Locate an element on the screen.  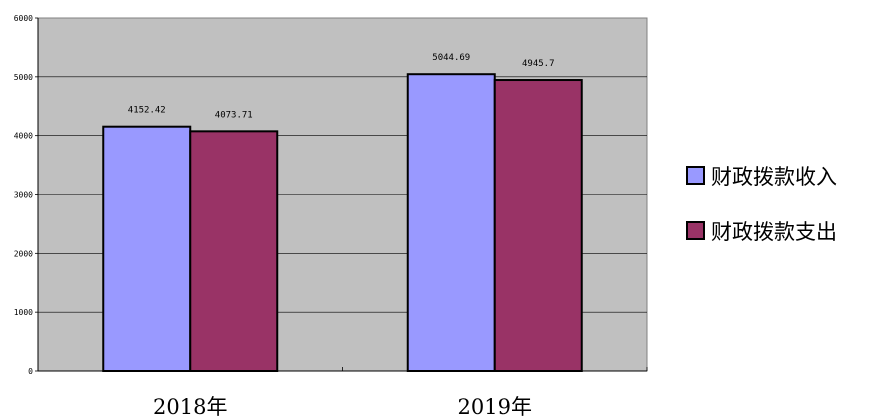
x-category-label: 2019年 is located at coordinates (495, 407).